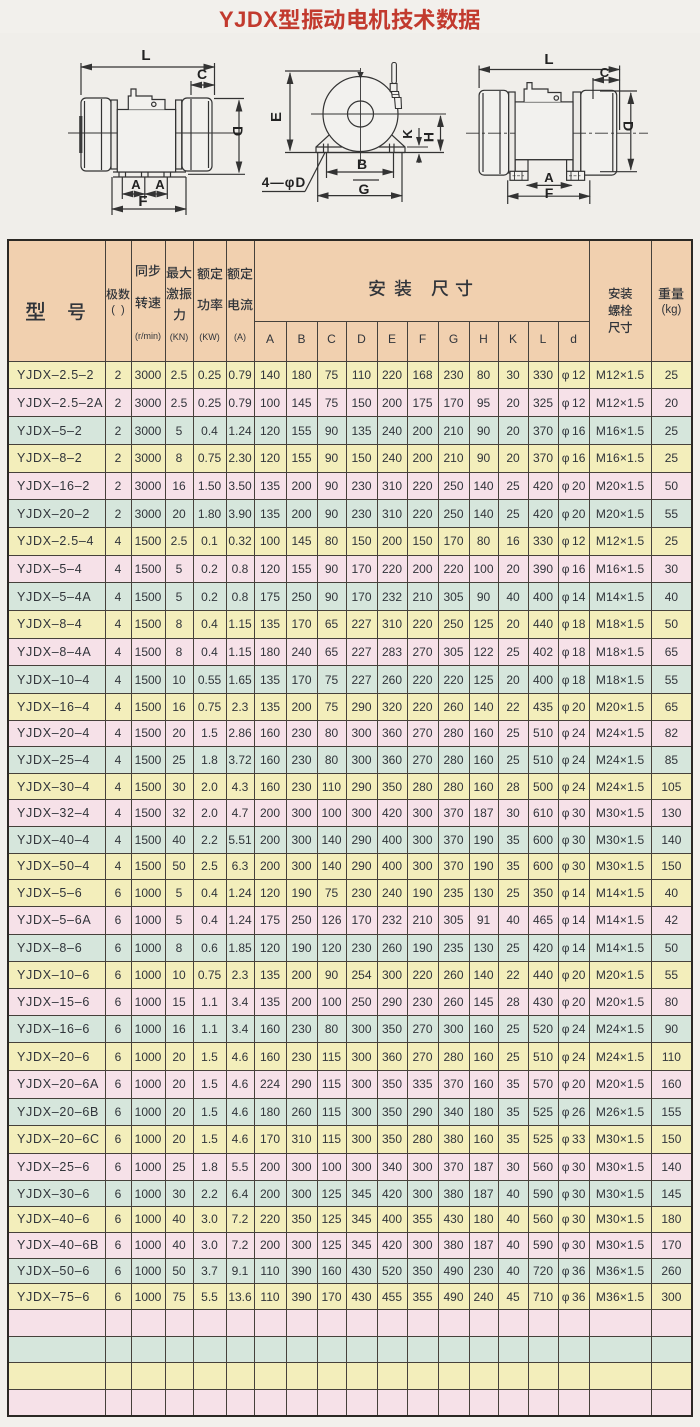  Describe the element at coordinates (407, 134) in the screenshot. I see `svg-text: K` at that location.